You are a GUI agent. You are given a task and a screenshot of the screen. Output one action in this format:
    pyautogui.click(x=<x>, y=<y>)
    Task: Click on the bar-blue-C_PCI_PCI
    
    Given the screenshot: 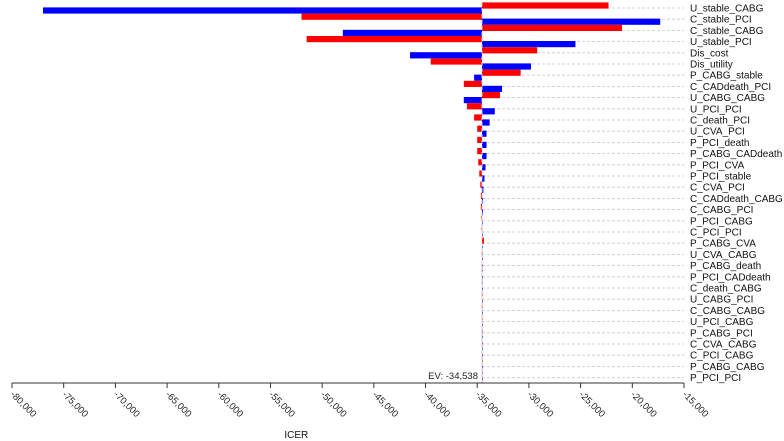 What is the action you would take?
    pyautogui.click(x=482, y=234)
    